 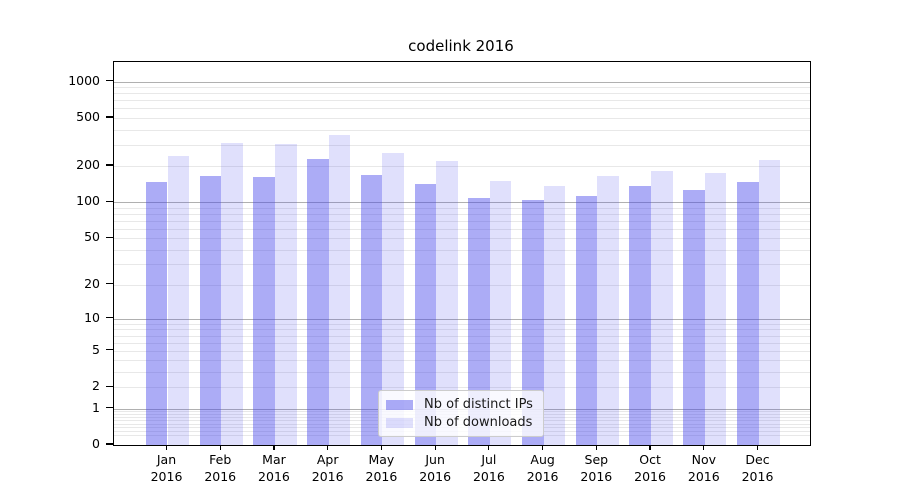 I want to click on x-tick-label: Aug 2016, so click(x=542, y=468).